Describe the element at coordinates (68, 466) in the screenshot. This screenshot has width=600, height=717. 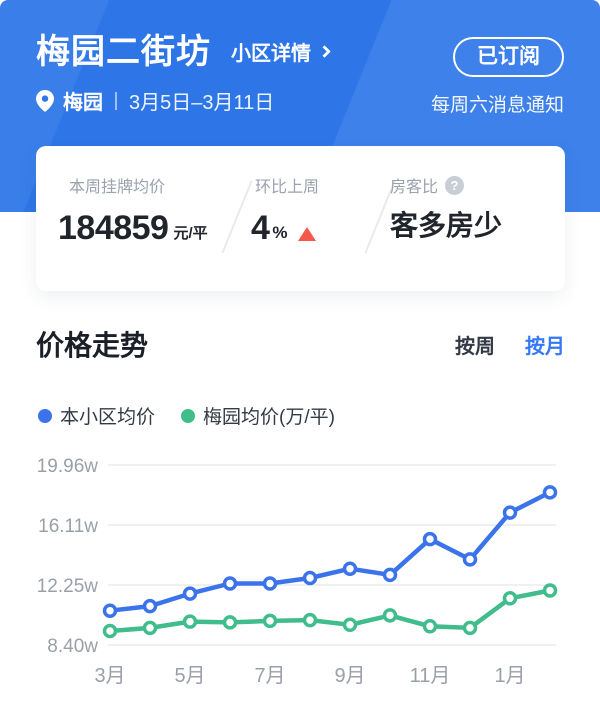
I see `y-axis-label: 19.96w` at that location.